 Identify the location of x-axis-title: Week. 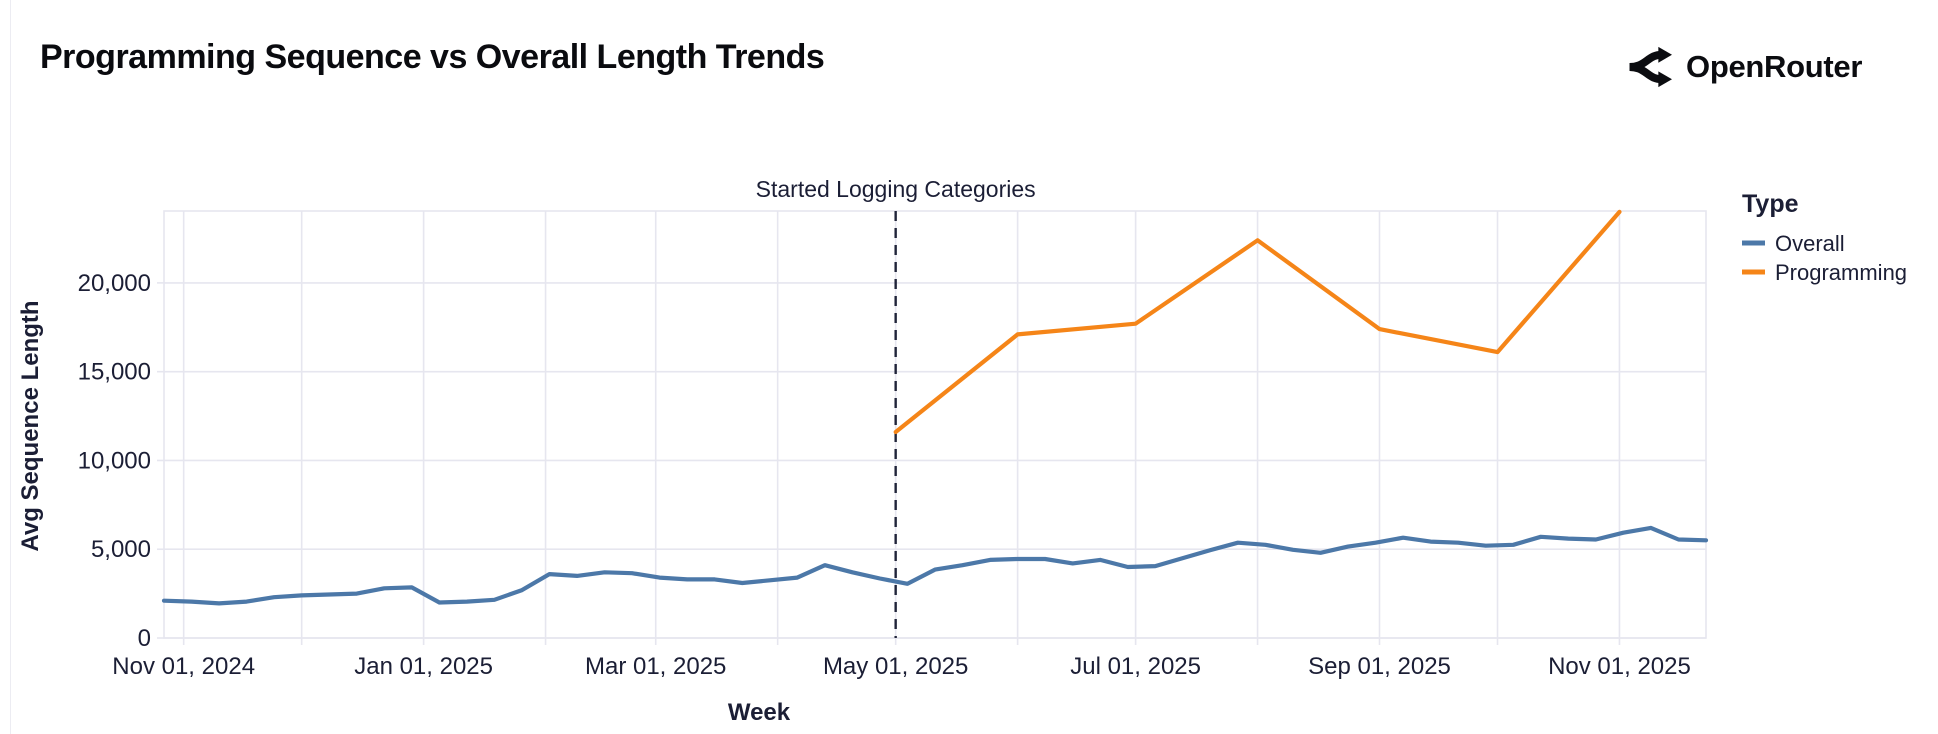
(759, 712).